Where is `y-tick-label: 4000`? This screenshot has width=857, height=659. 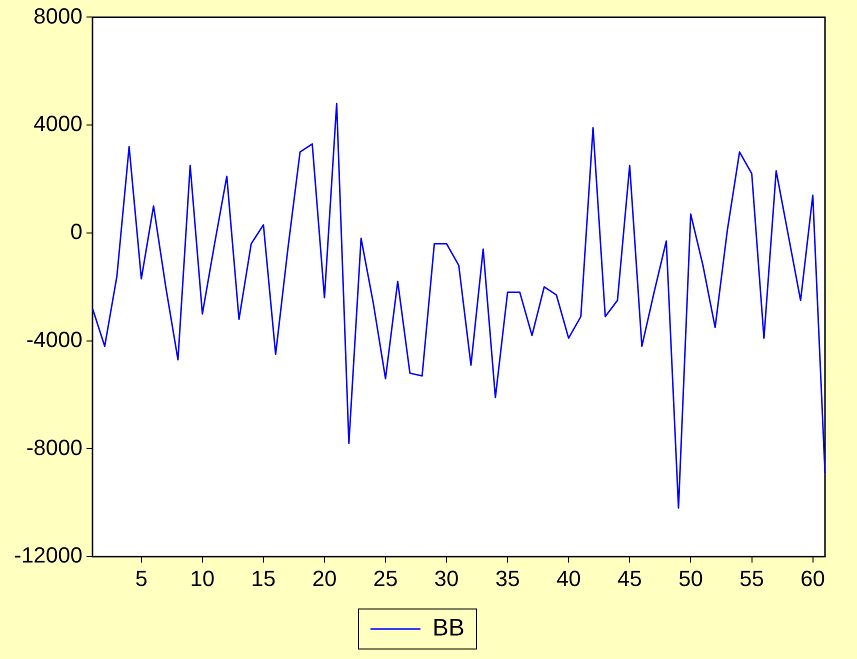
y-tick-label: 4000 is located at coordinates (58, 123).